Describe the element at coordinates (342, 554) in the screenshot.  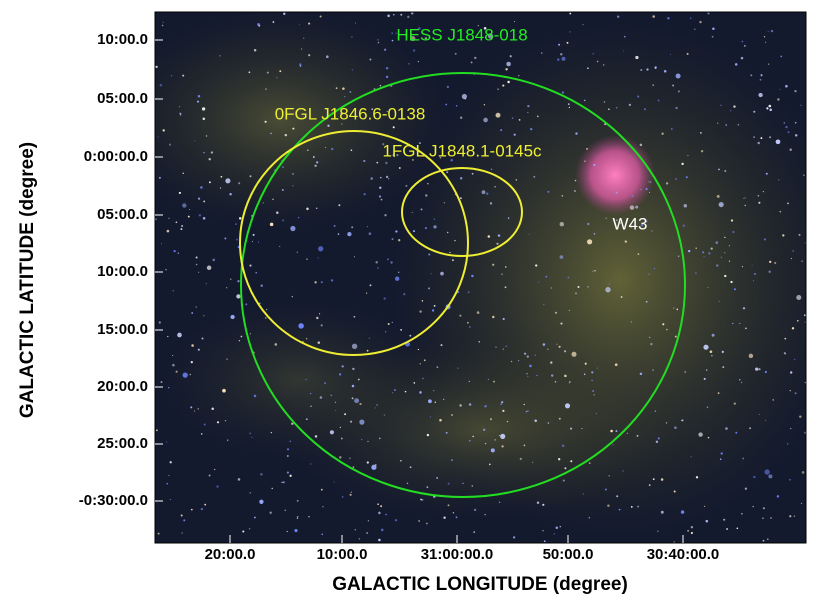
I see `x-tick-label: 10:00.0` at that location.